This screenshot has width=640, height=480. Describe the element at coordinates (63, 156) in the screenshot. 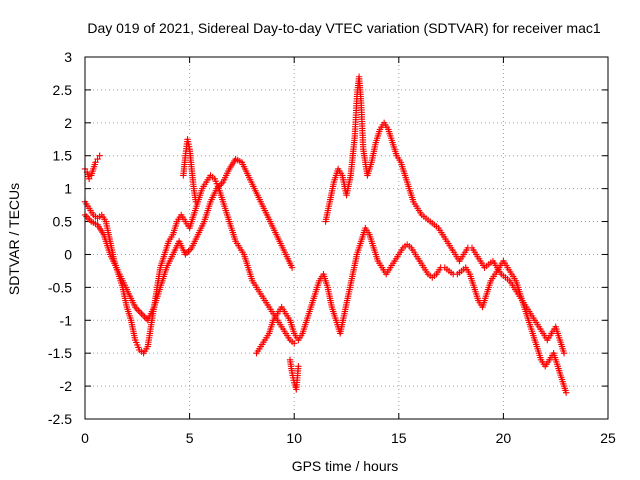

I see `y-tick-label: 1.5` at that location.